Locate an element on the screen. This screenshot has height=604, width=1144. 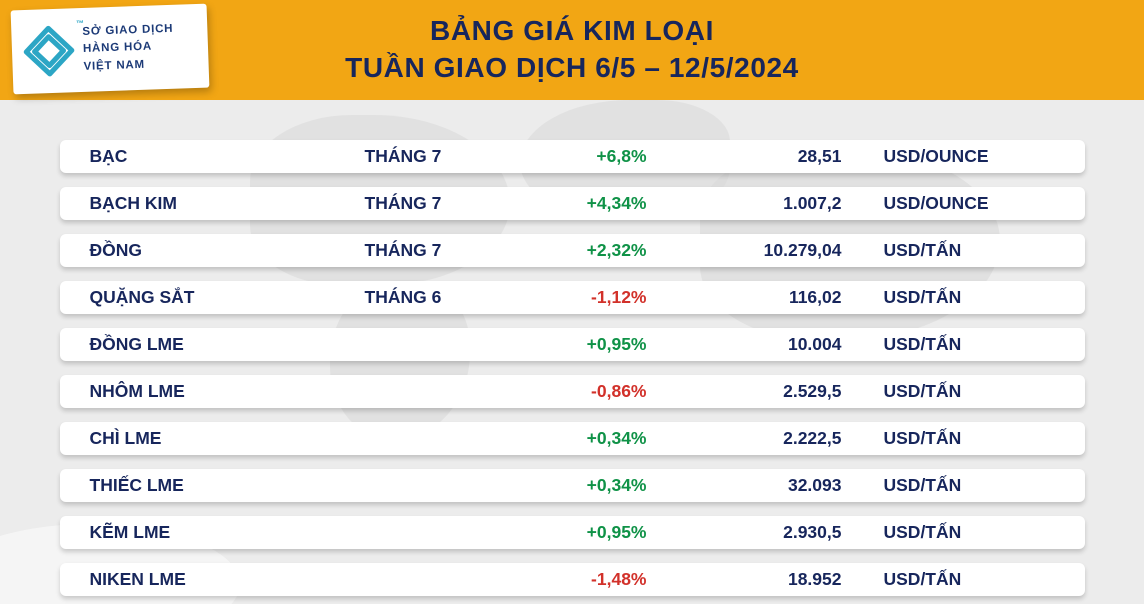
table-row: NHÔM LME -0,86% 2.529,5 USD/TẤN is located at coordinates (572, 391).